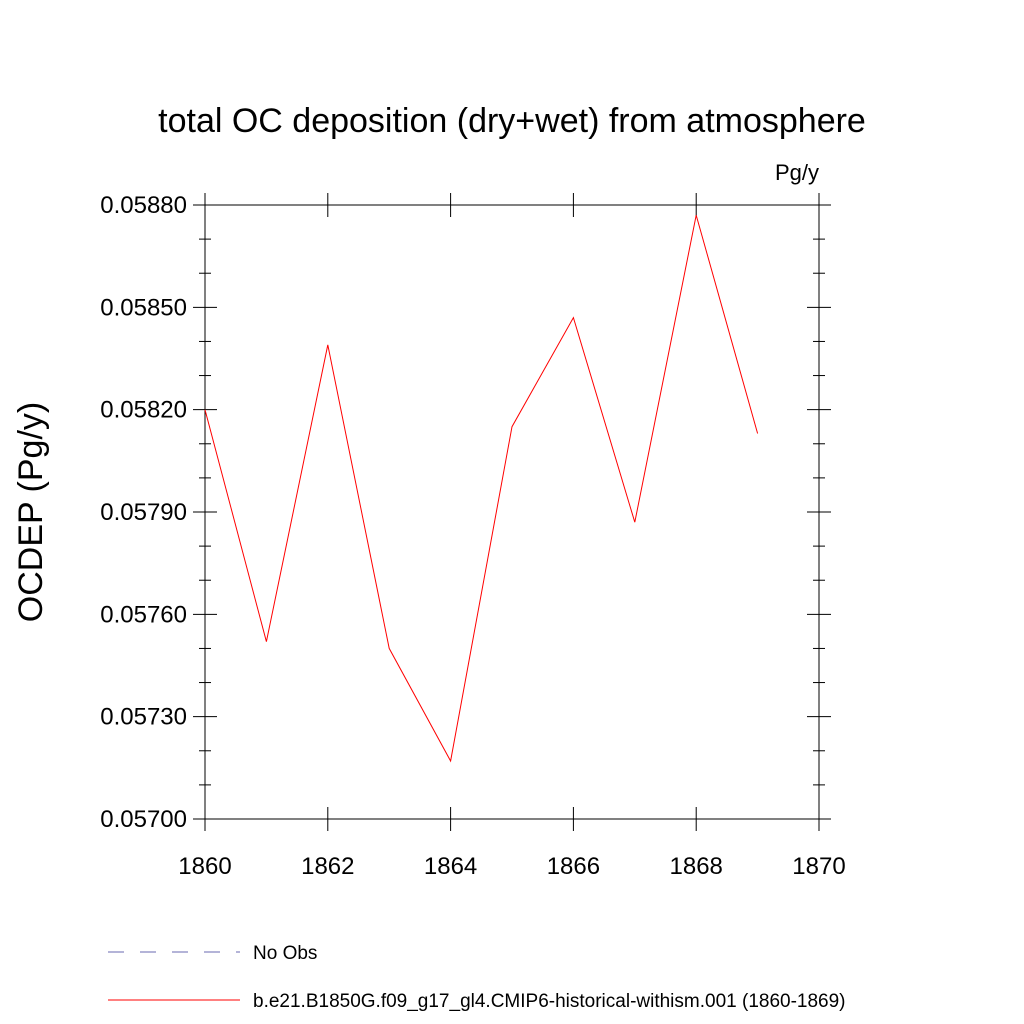 The height and width of the screenshot is (1024, 1024). What do you see at coordinates (143, 205) in the screenshot?
I see `y-tick-label: 0.05880` at bounding box center [143, 205].